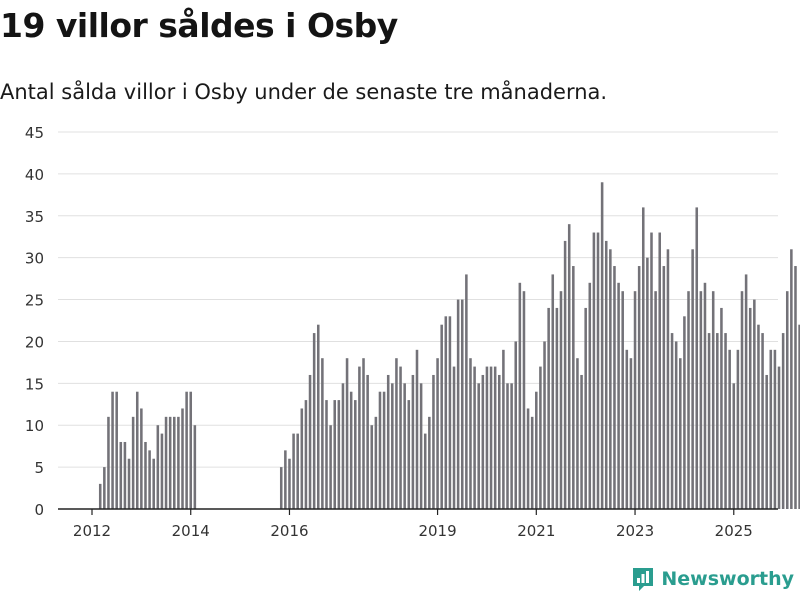 Image resolution: width=800 pixels, height=600 pixels. I want to click on y-tick-label: 25, so click(34, 301).